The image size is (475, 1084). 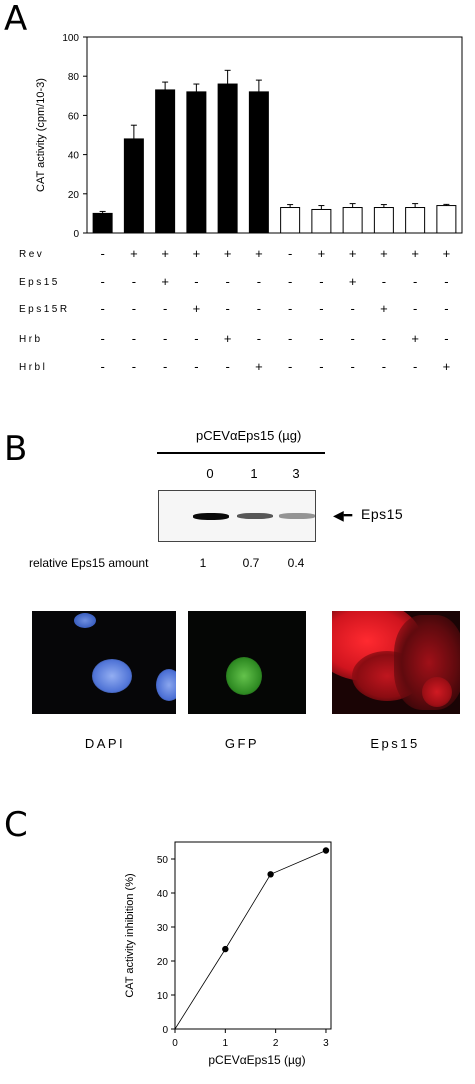 I want to click on dose-label: 1, so click(x=254, y=473).